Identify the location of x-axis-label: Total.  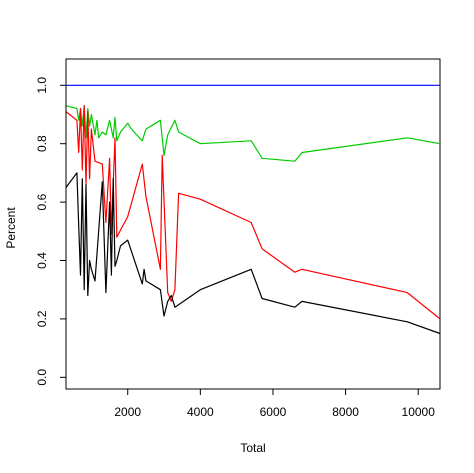
(252, 448).